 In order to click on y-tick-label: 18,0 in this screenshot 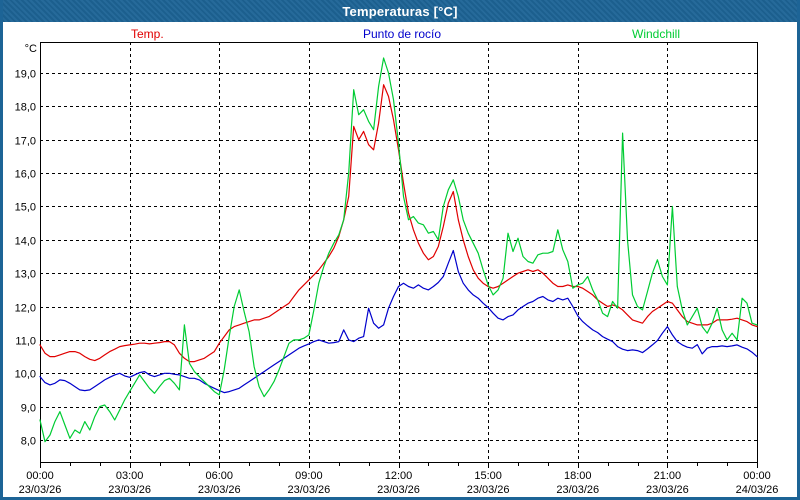, I will do `click(25, 108)`.